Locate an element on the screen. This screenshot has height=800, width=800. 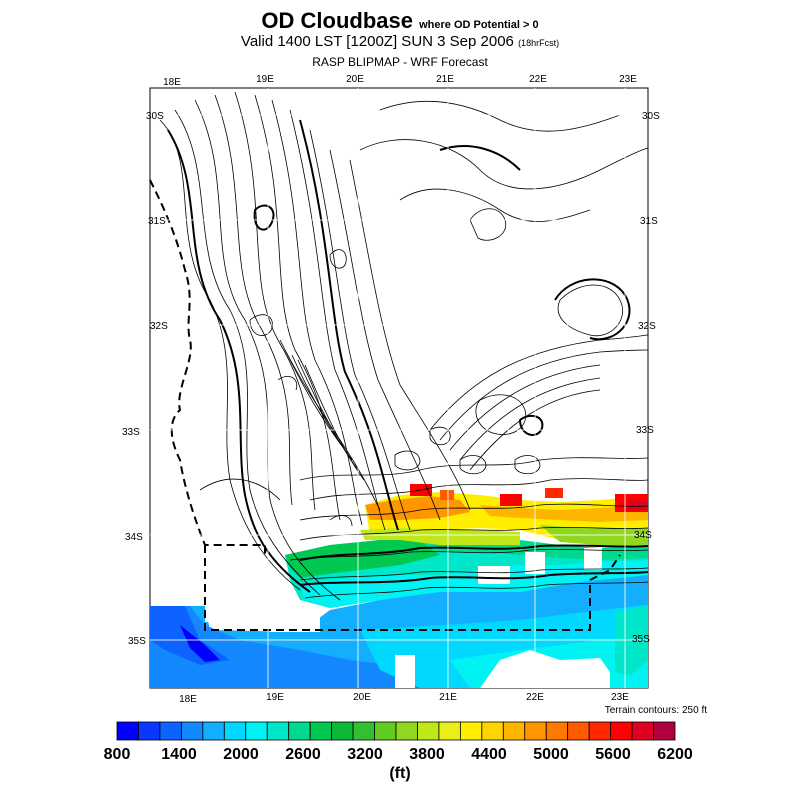
right-lat-label: 32S is located at coordinates (647, 326).